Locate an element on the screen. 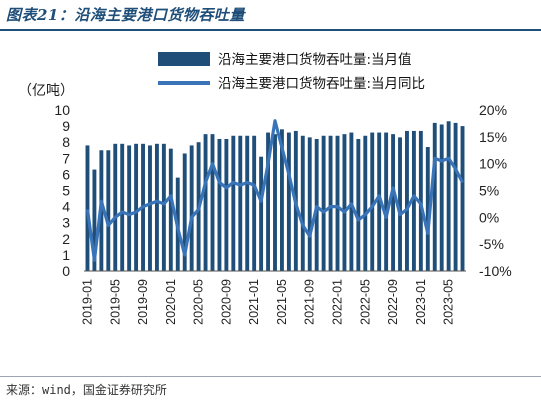 The height and width of the screenshot is (406, 541). right-tick-label: 5% is located at coordinates (489, 191).